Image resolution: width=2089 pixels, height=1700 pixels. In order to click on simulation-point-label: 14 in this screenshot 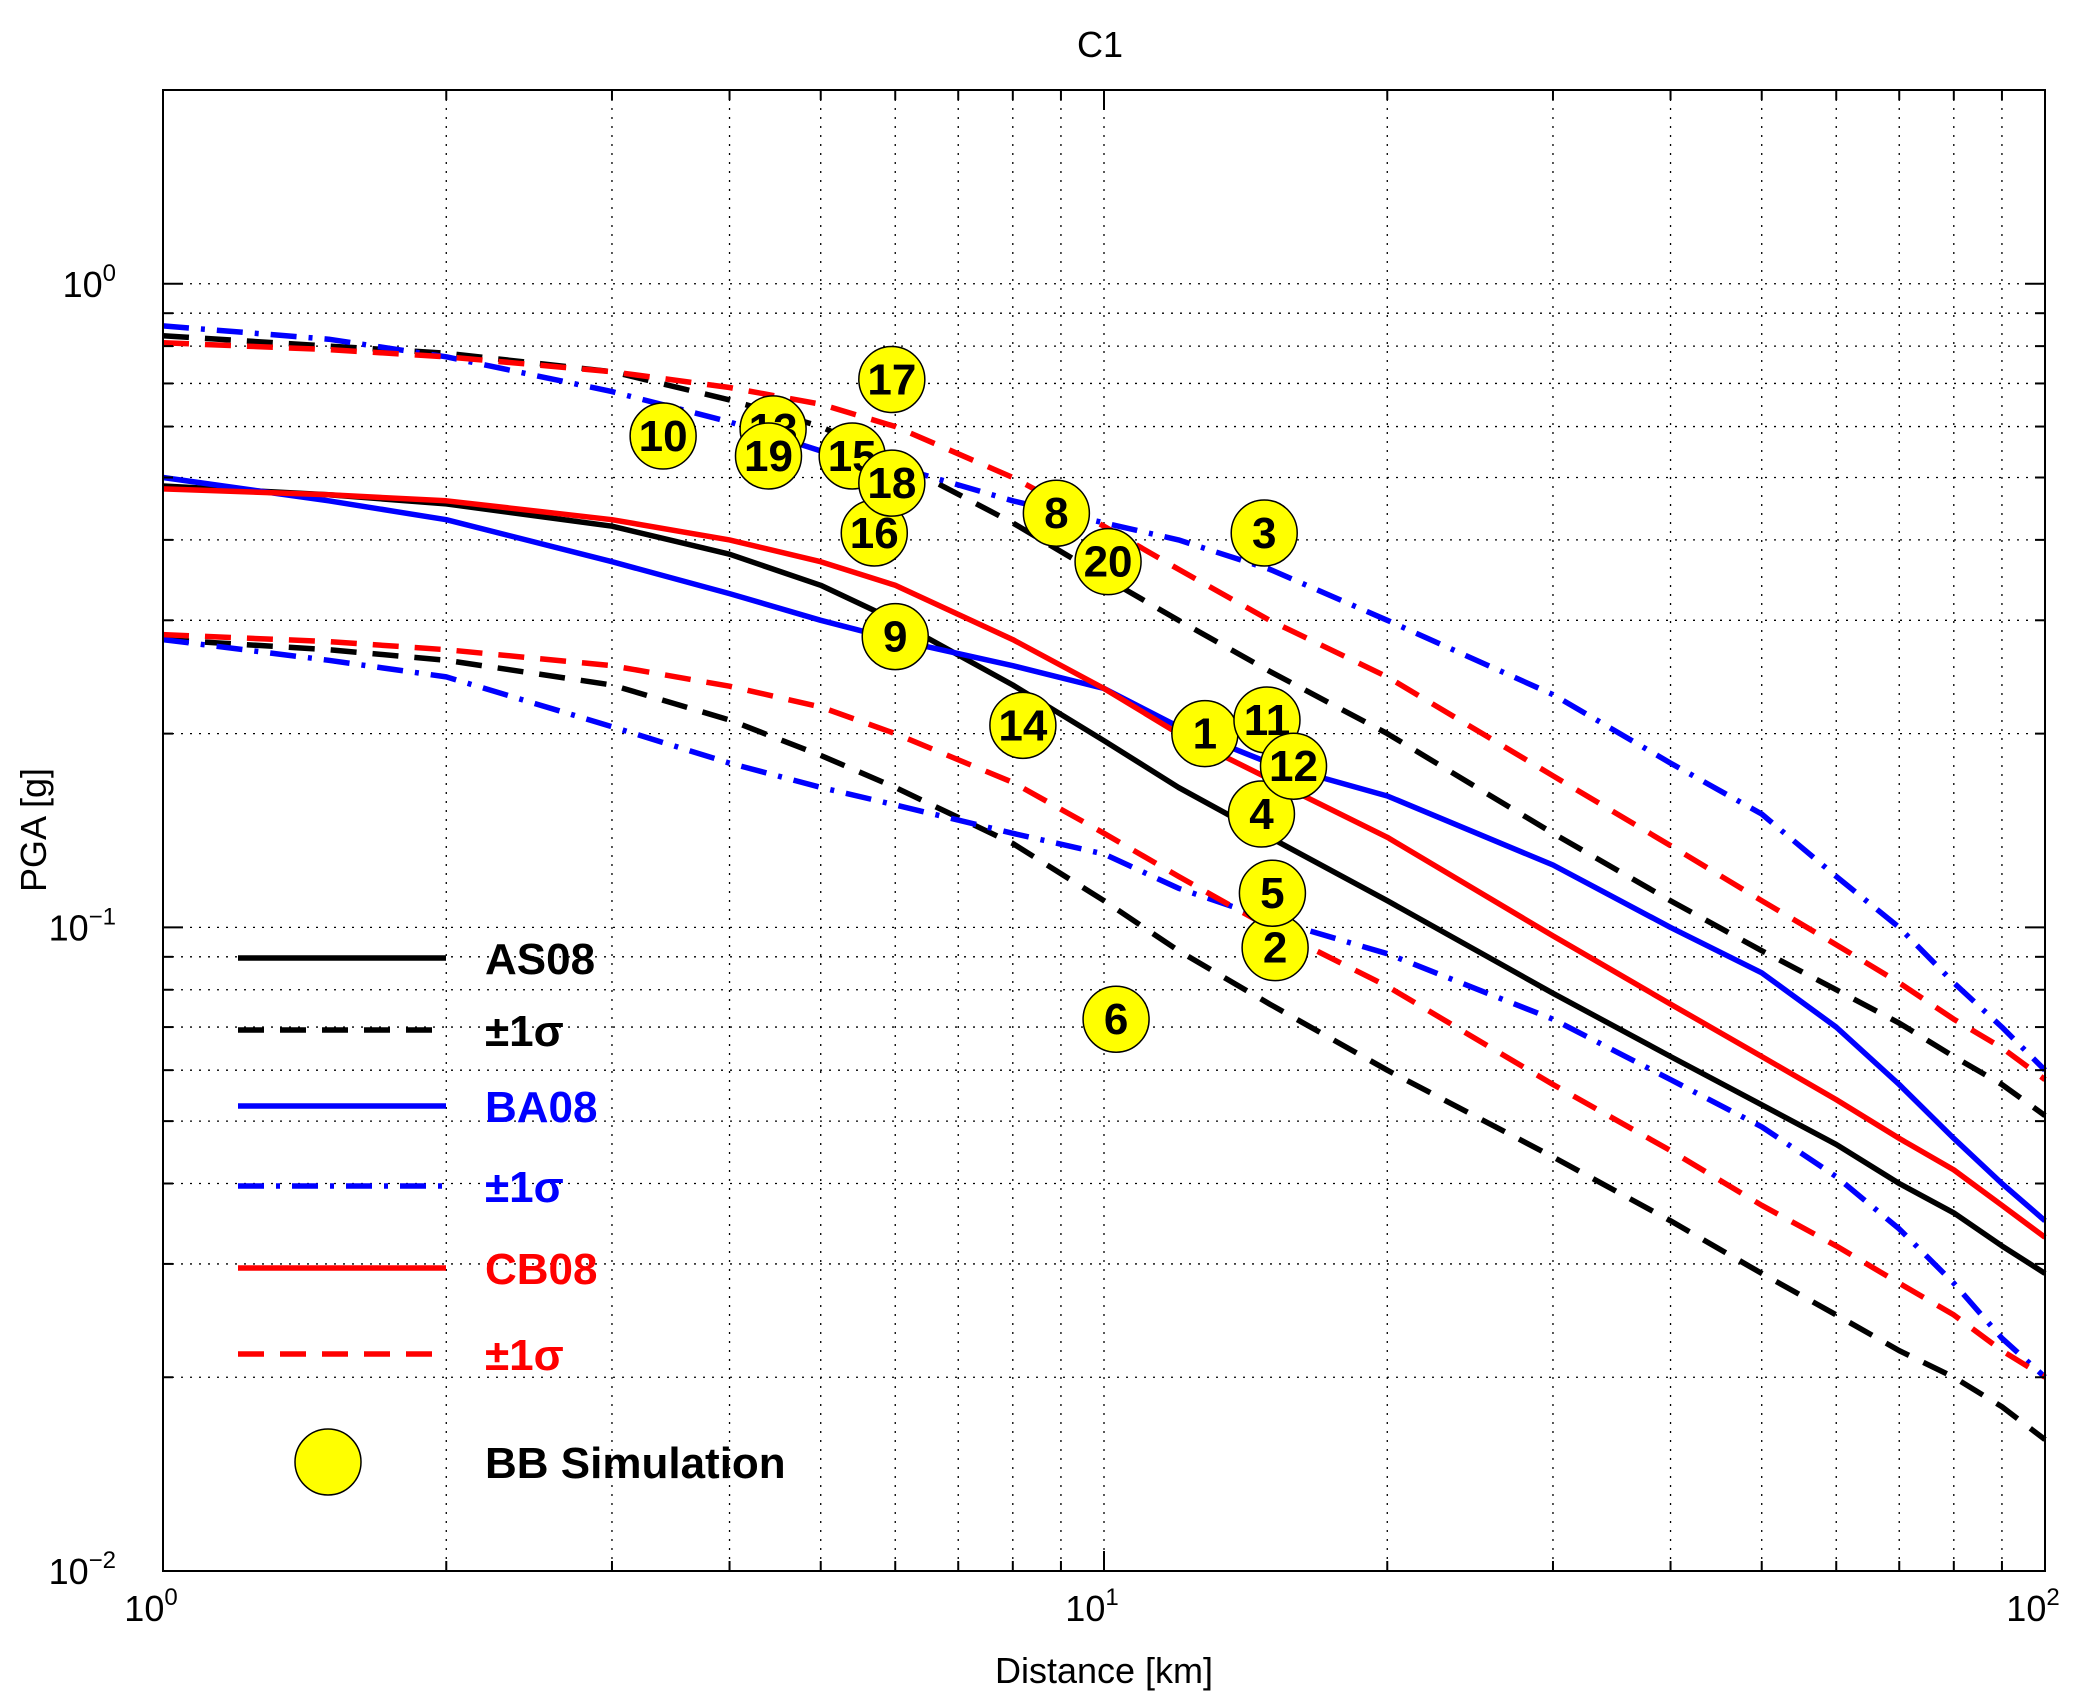, I will do `click(1022, 725)`.